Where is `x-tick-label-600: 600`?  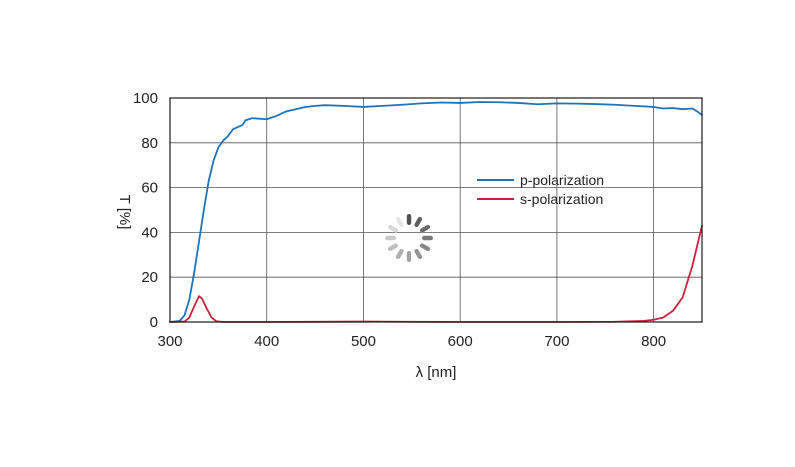 x-tick-label-600: 600 is located at coordinates (460, 341).